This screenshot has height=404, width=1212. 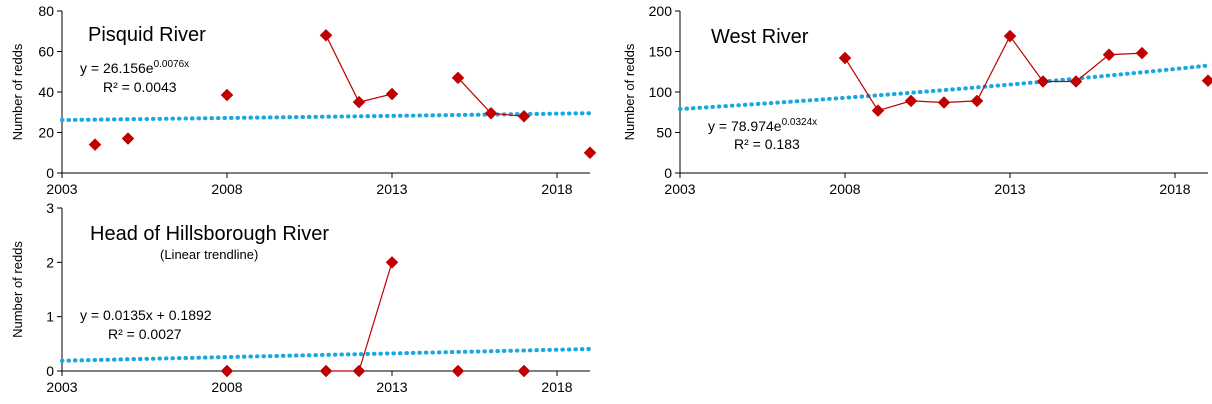 What do you see at coordinates (209, 234) in the screenshot?
I see `chart-title: Head of Hillsborough River` at bounding box center [209, 234].